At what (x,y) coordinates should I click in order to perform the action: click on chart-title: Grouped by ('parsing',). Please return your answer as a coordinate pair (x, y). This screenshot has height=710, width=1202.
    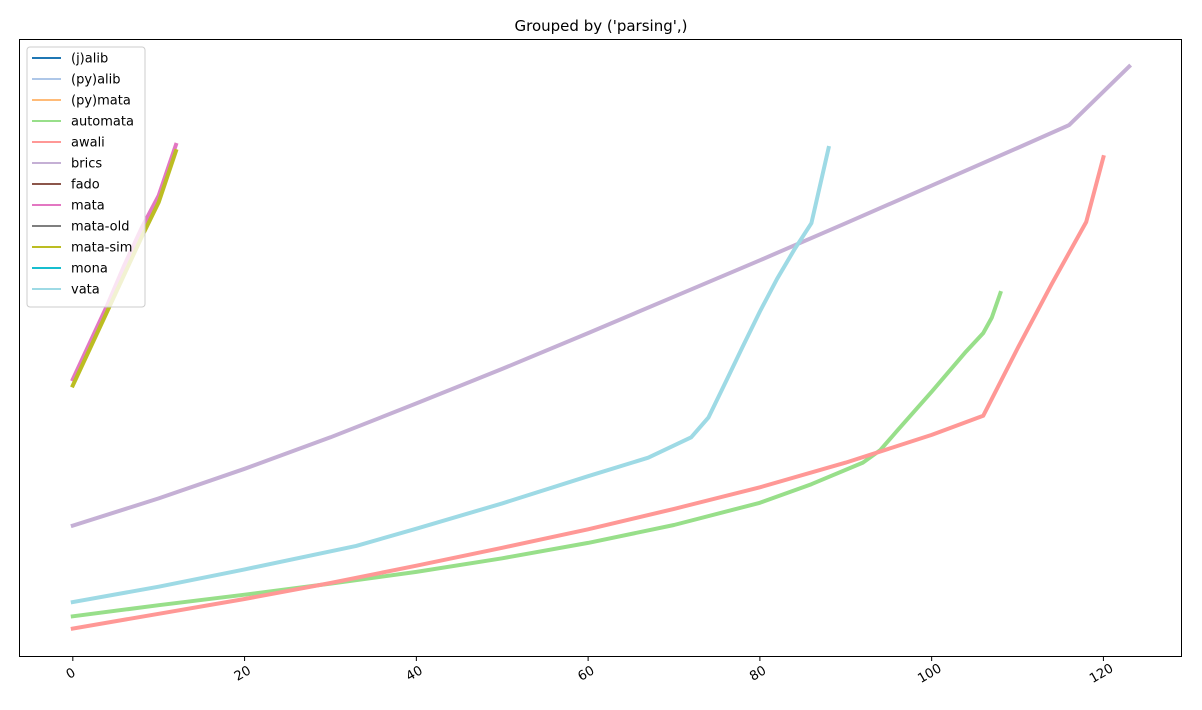
    Looking at the image, I should click on (601, 26).